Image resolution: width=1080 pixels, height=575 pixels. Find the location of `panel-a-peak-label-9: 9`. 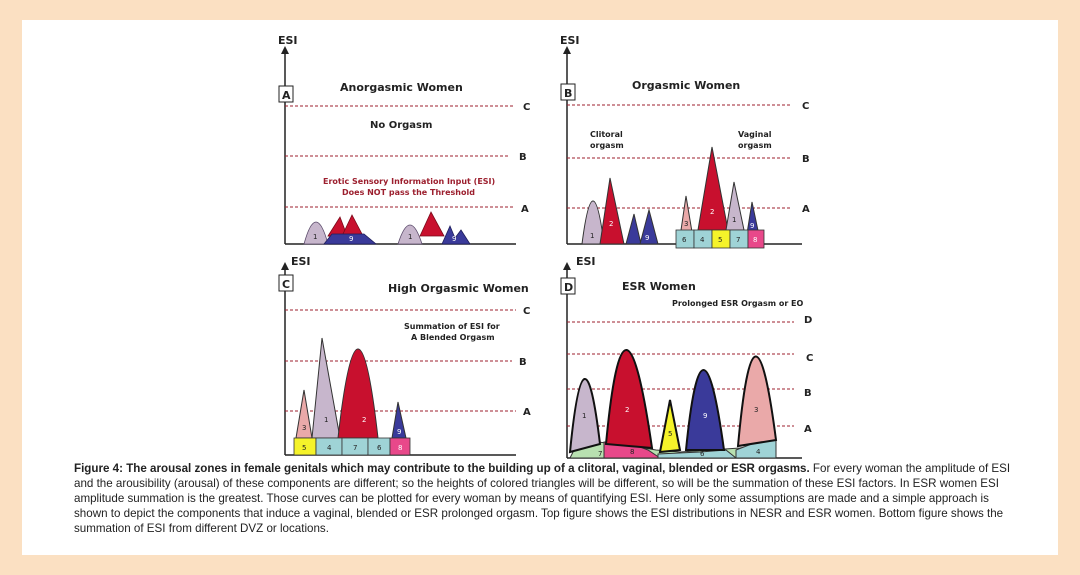

panel-a-peak-label-9: 9 is located at coordinates (351, 239).